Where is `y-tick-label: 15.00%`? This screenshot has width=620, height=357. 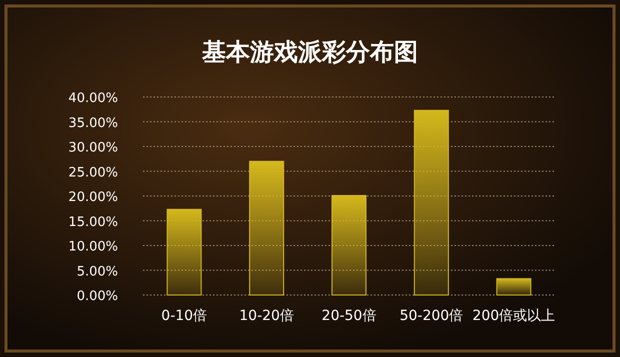
y-tick-label: 15.00% is located at coordinates (93, 222).